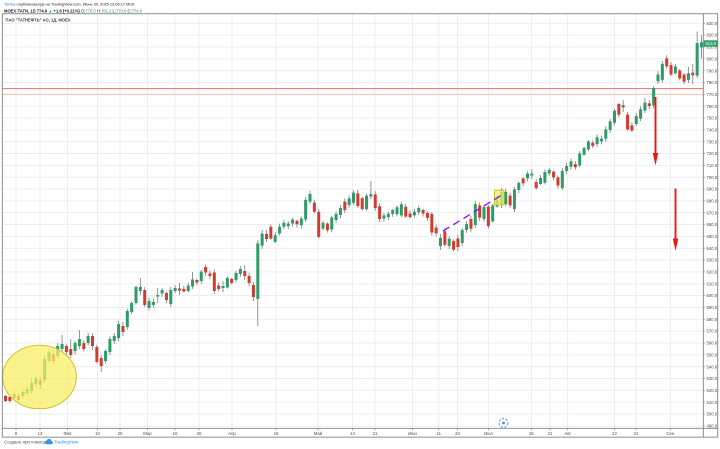 Image resolution: width=720 pixels, height=449 pixels. I want to click on svg-text: 680.0, so click(712, 201).